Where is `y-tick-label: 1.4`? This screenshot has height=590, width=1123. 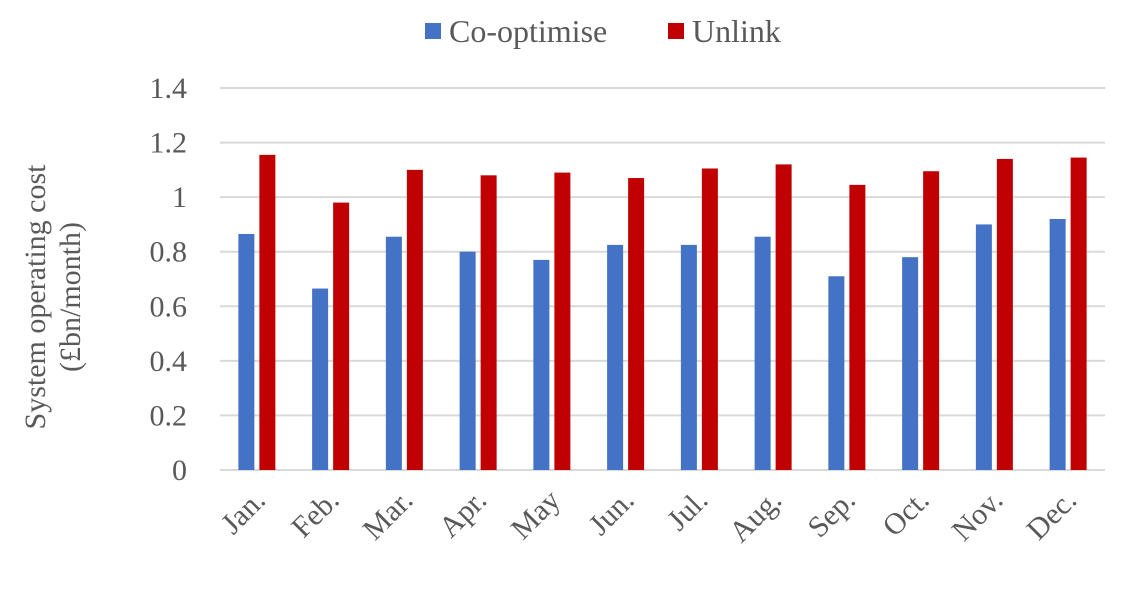 y-tick-label: 1.4 is located at coordinates (169, 88).